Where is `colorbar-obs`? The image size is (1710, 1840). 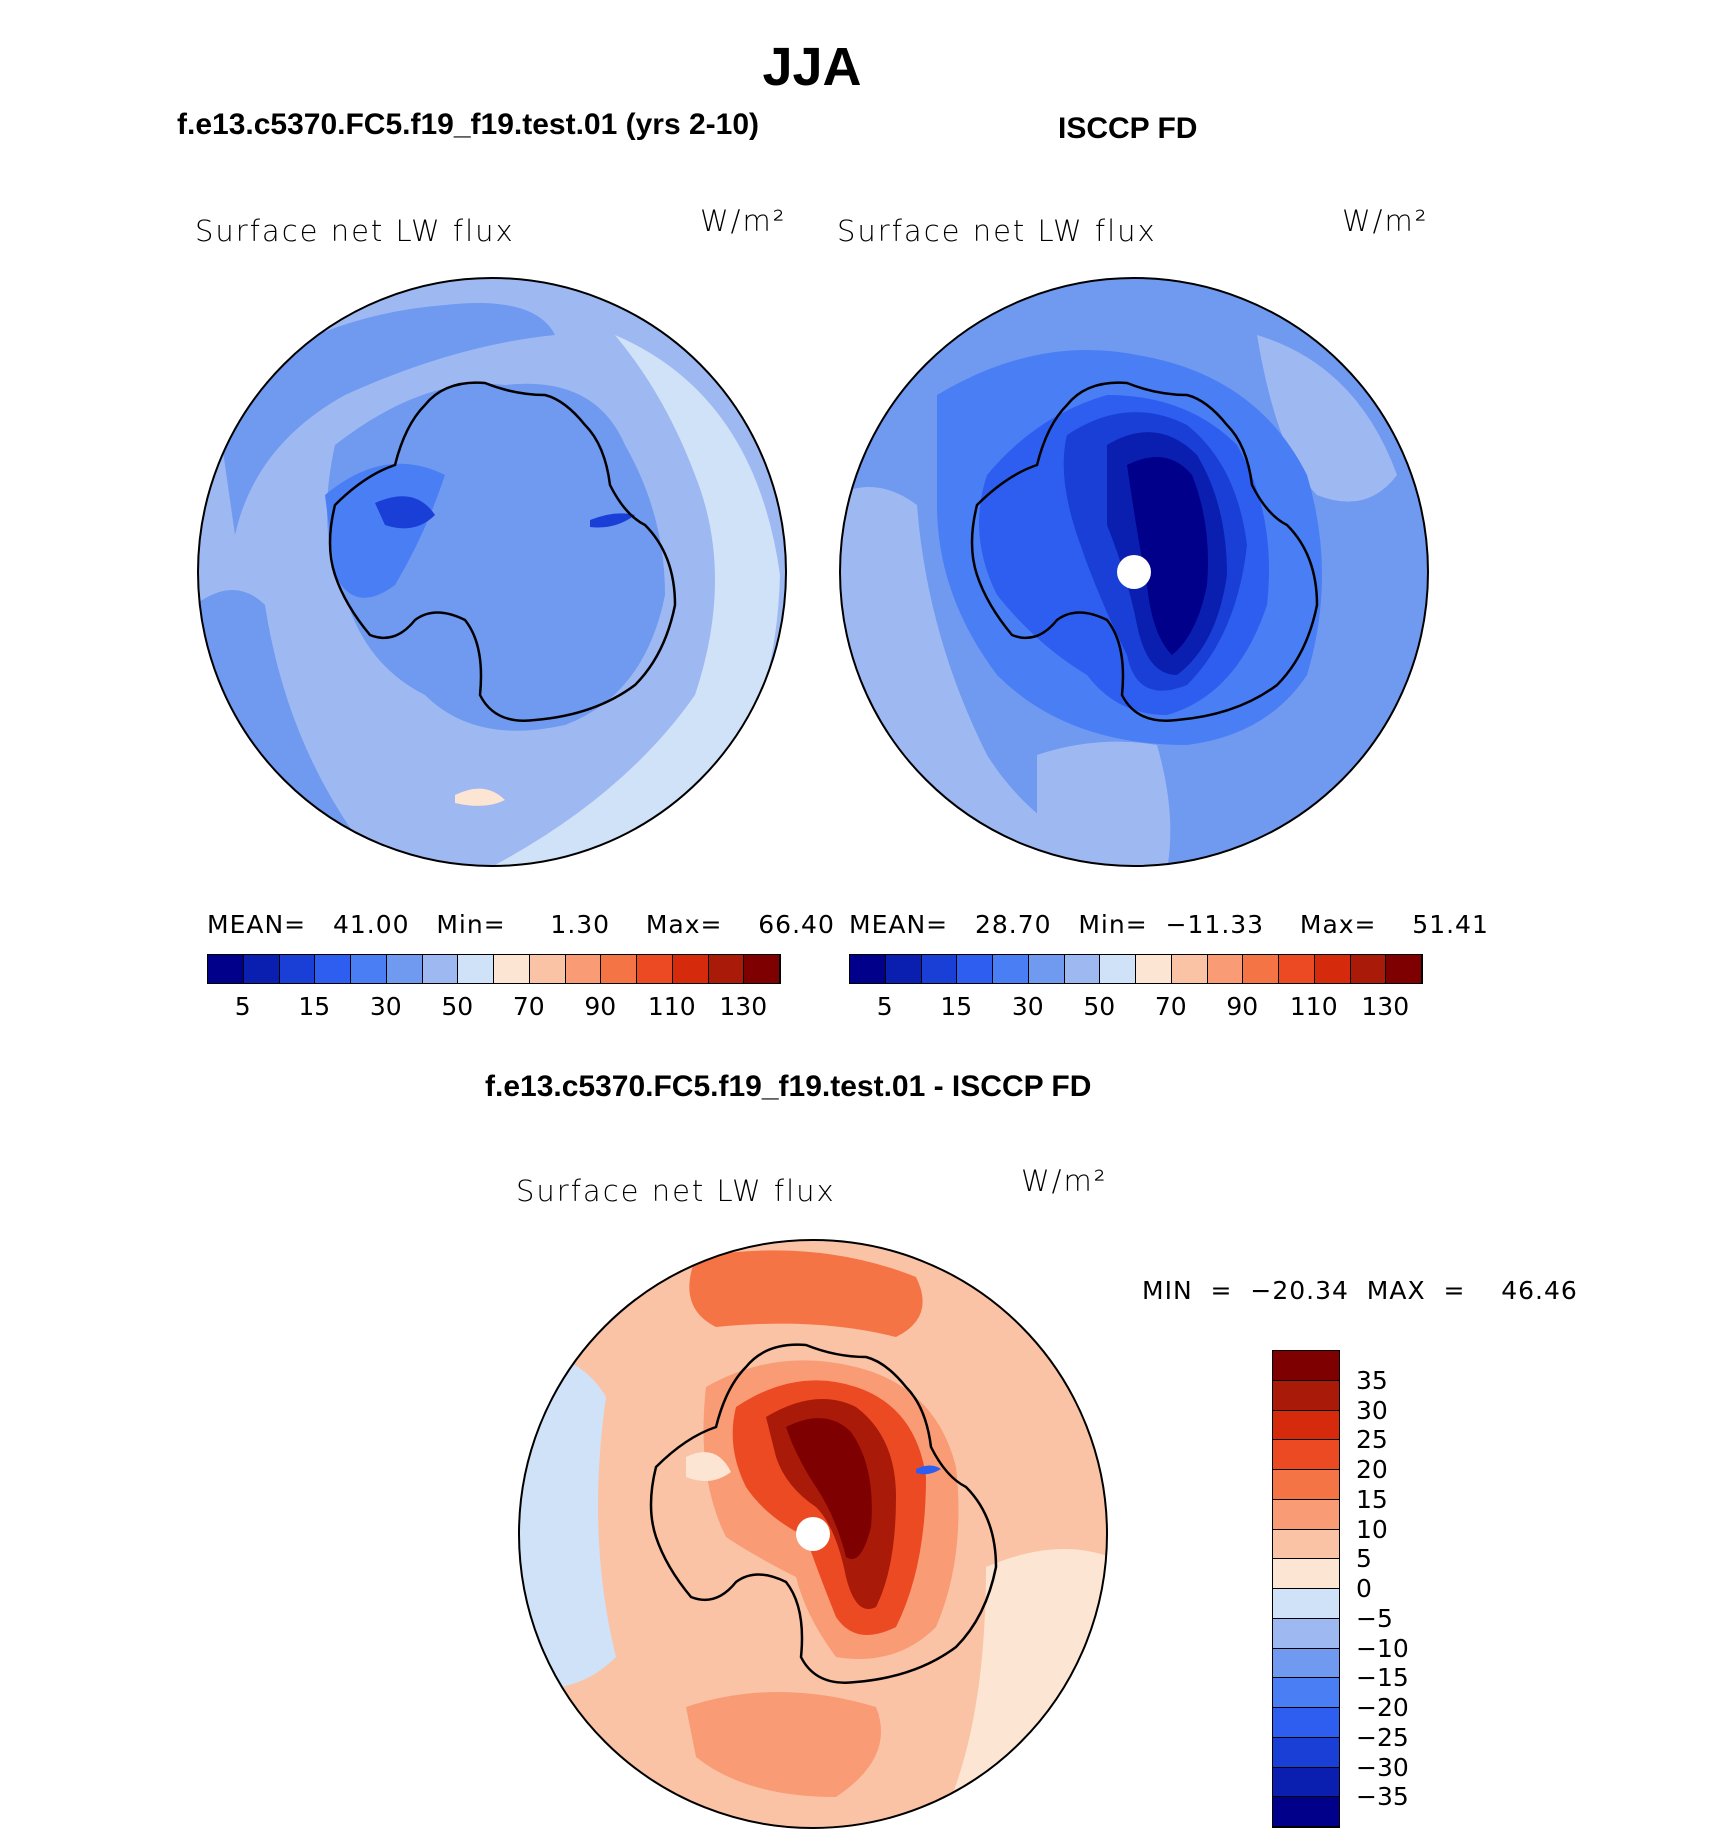 colorbar-obs is located at coordinates (1136, 969).